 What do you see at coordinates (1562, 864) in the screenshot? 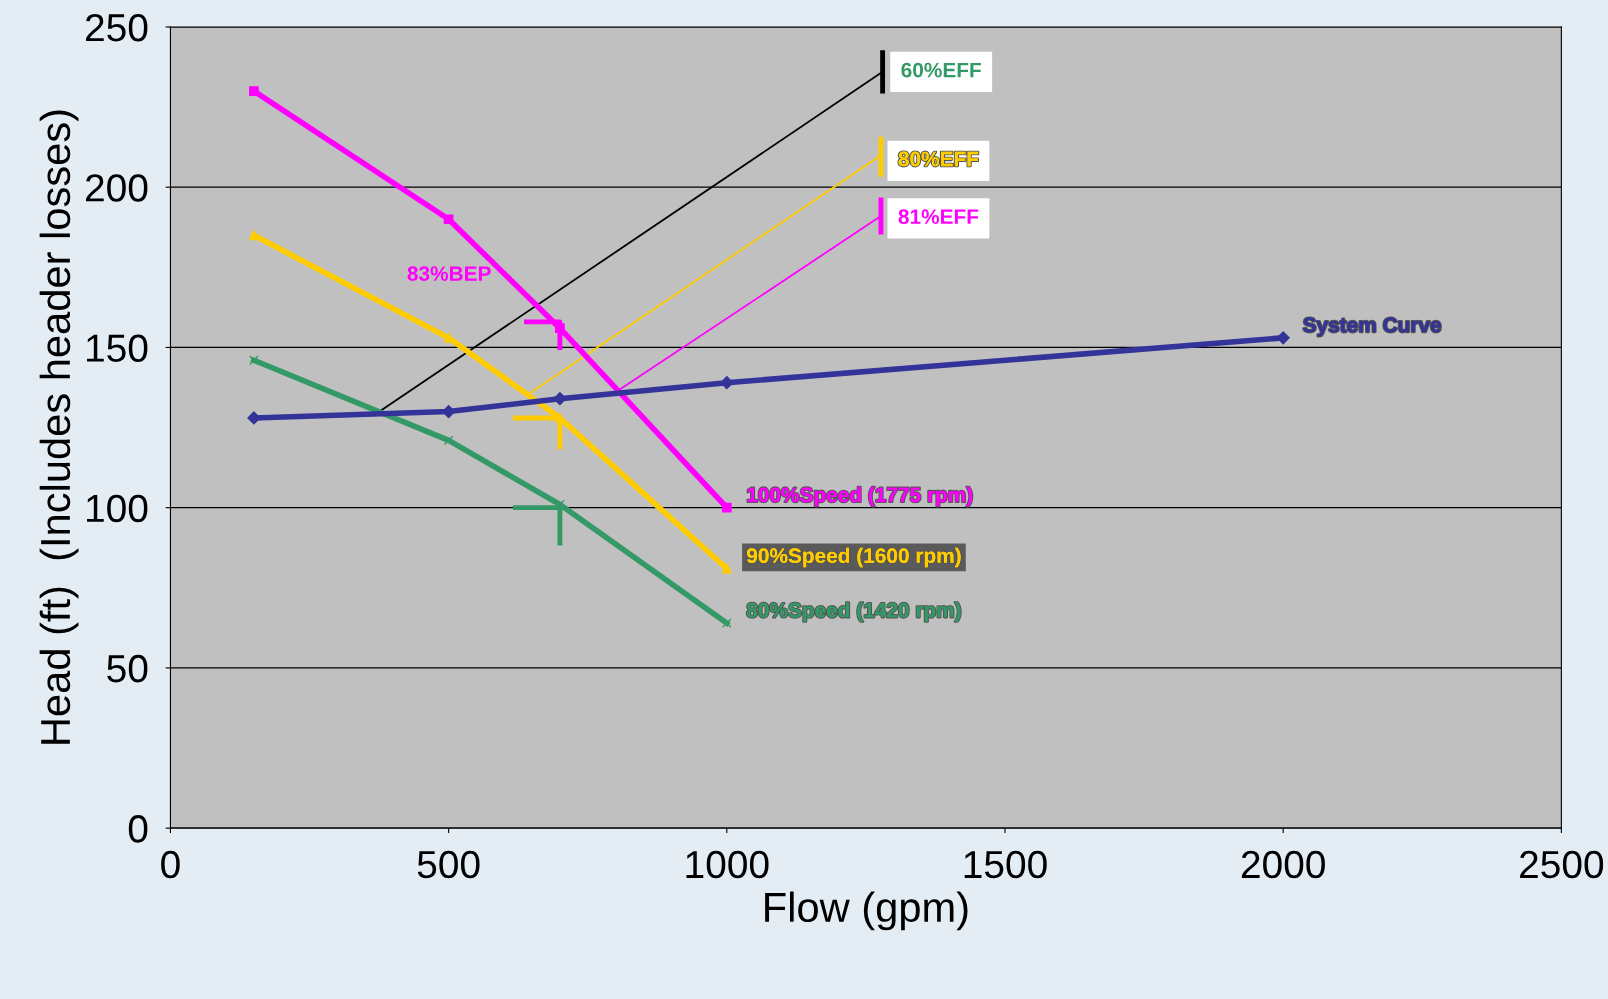
I see `x-tick-label: 2500` at bounding box center [1562, 864].